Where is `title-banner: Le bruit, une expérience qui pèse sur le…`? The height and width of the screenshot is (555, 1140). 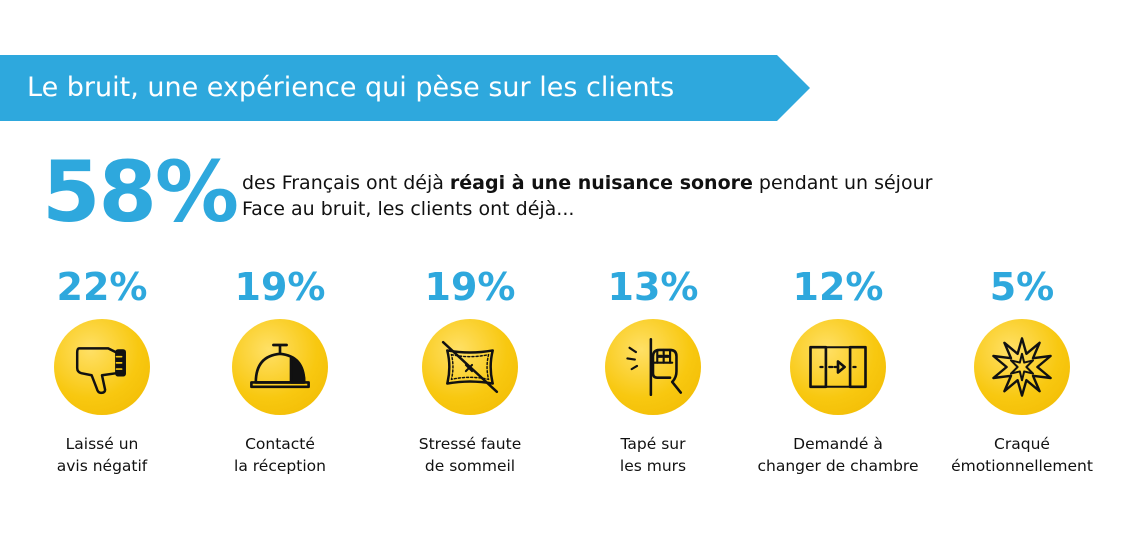
title-banner: Le bruit, une expérience qui pèse sur le… is located at coordinates (405, 88).